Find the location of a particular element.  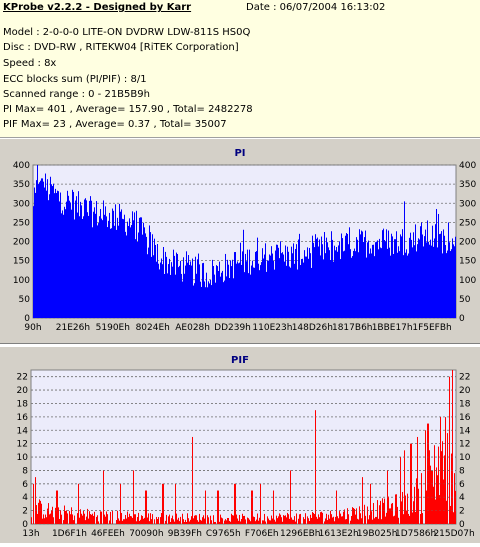

x-tick-label: F706Eh is located at coordinates (262, 534).